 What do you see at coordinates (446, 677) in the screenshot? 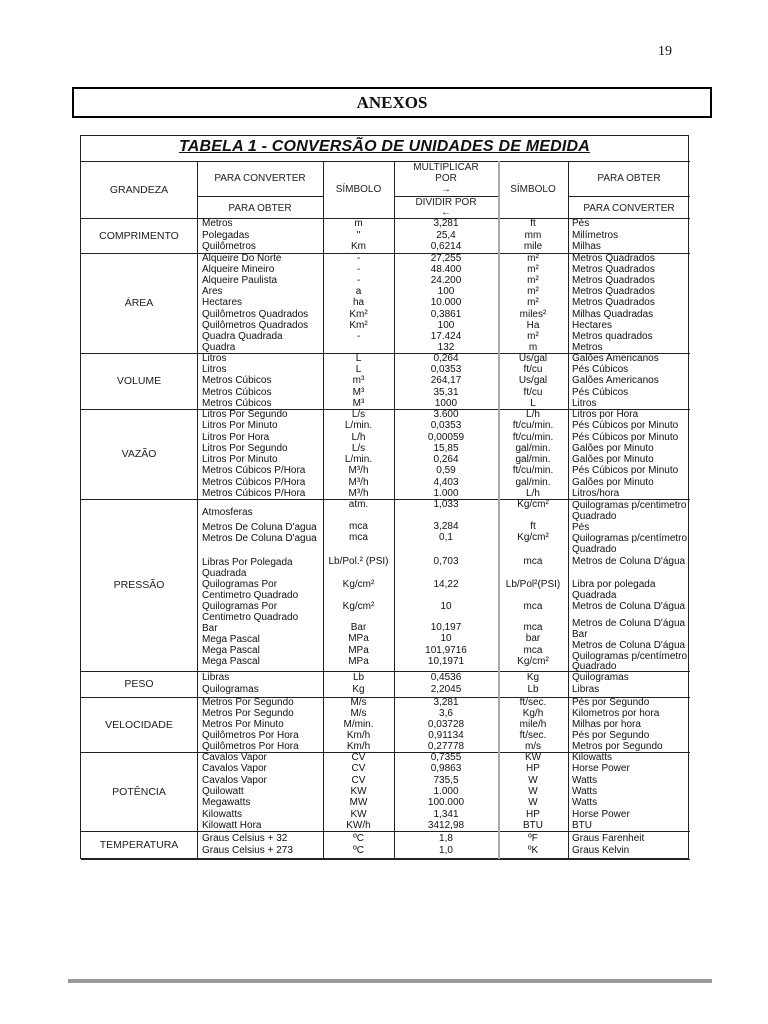
I see `cell-fator: 0,4536` at bounding box center [446, 677].